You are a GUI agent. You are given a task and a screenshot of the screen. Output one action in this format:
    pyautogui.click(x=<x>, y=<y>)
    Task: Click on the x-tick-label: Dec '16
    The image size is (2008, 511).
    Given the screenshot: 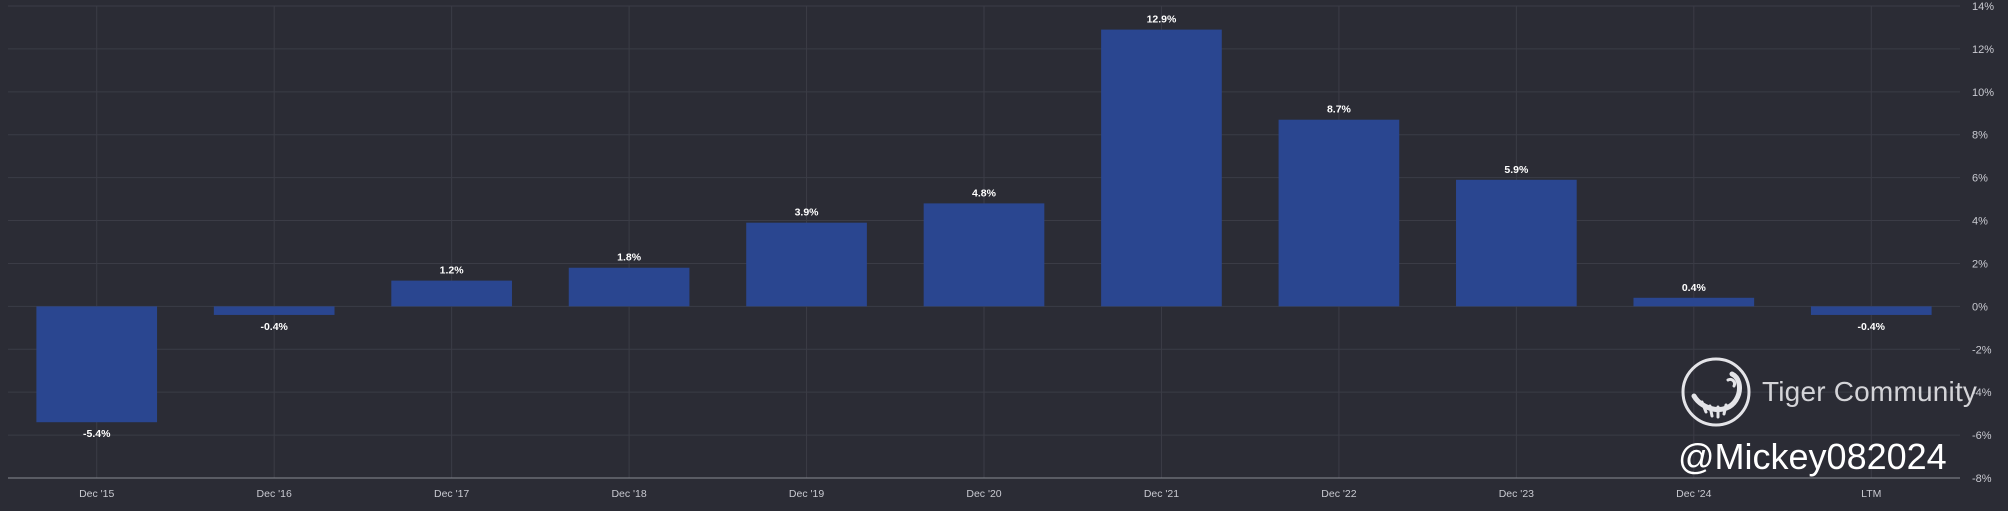 What is the action you would take?
    pyautogui.click(x=274, y=494)
    